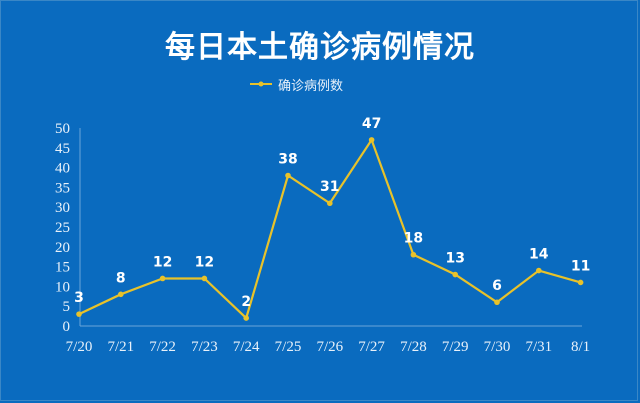 The image size is (640, 403). I want to click on data-label: 18, so click(413, 239).